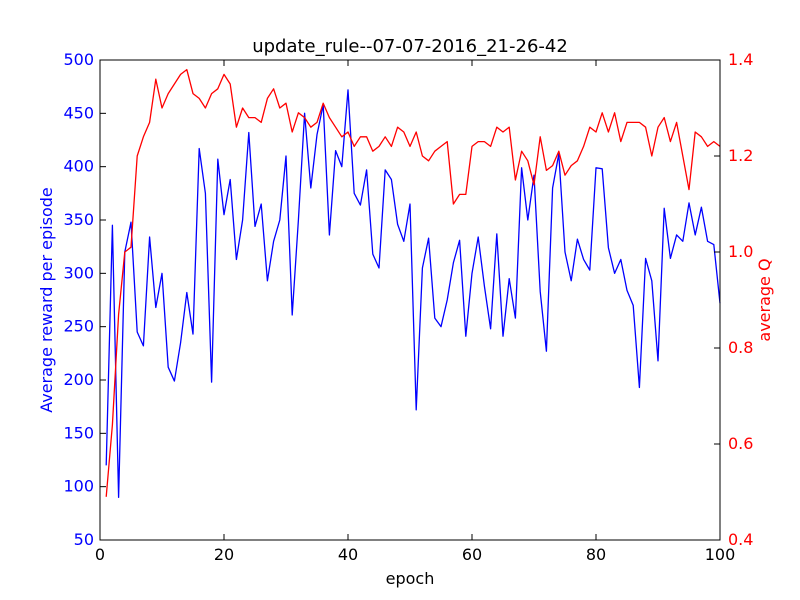 This screenshot has width=800, height=600. Describe the element at coordinates (78, 219) in the screenshot. I see `left-y-tick-label: 350` at that location.